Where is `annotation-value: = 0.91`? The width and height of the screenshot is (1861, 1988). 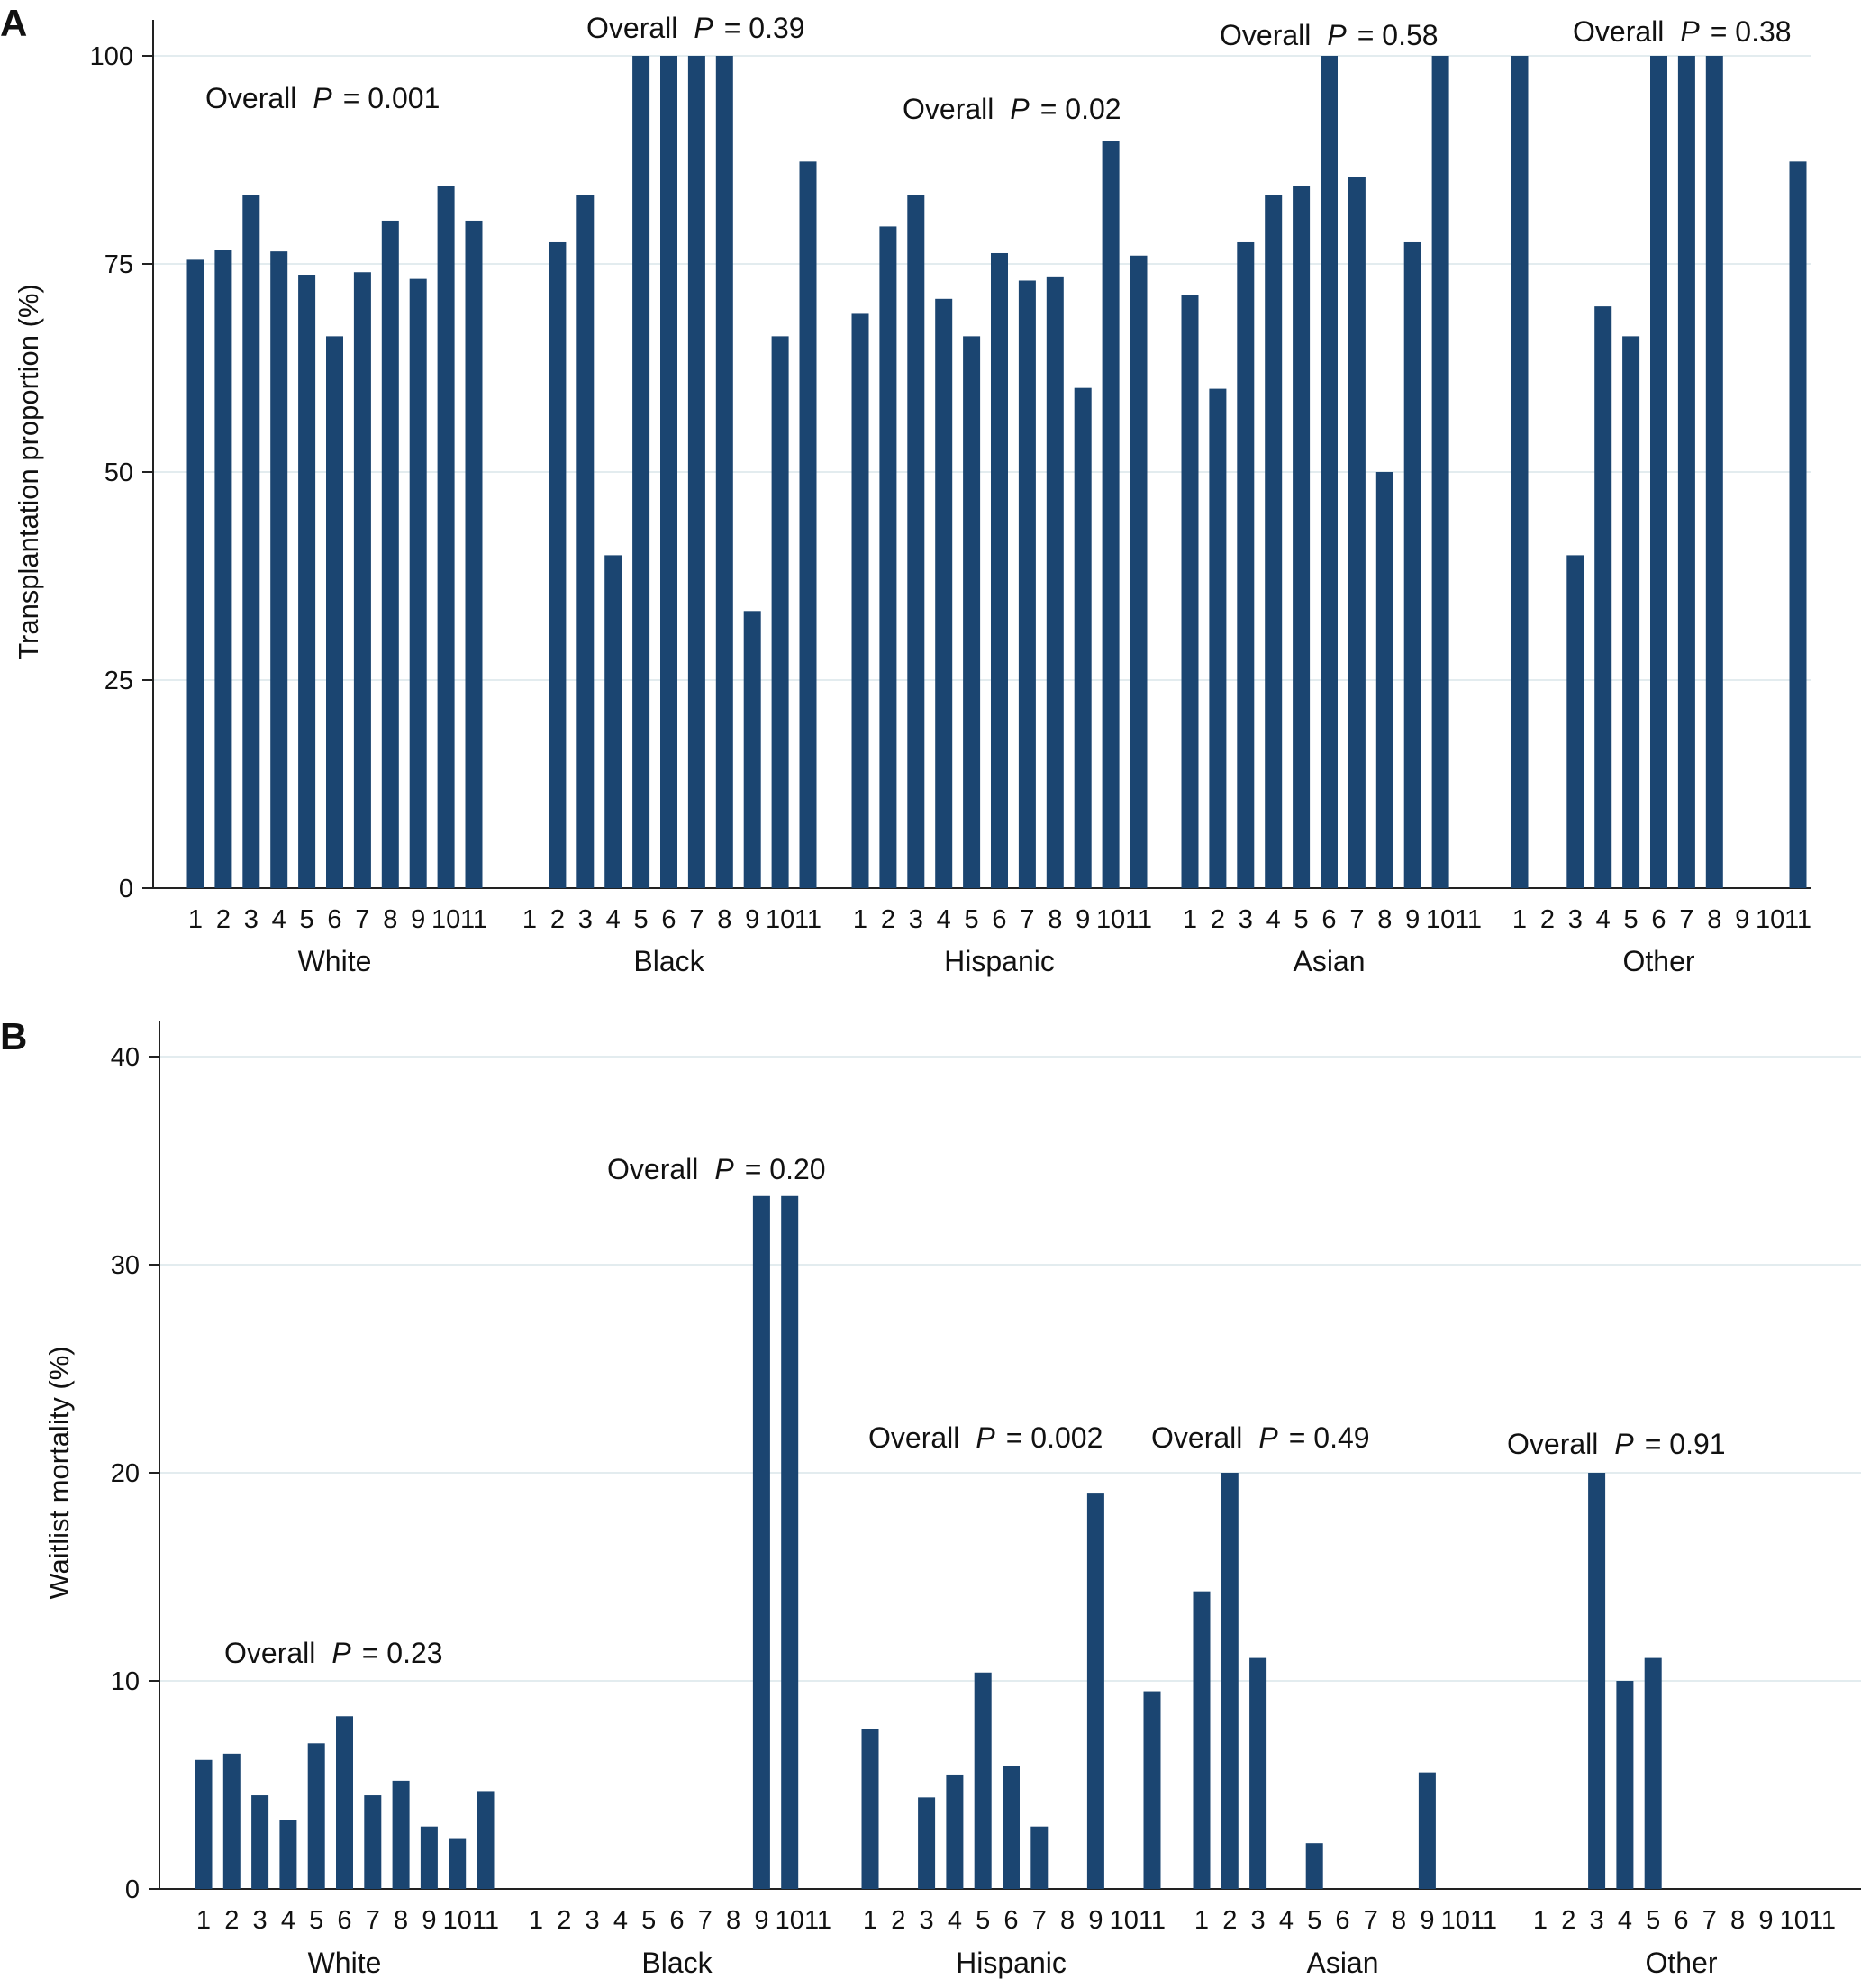
annotation-value: = 0.91 is located at coordinates (1686, 1444).